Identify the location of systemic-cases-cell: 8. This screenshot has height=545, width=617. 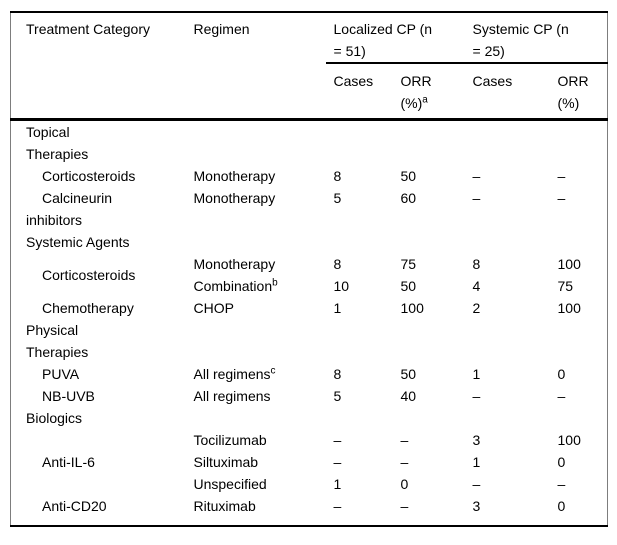
(476, 264).